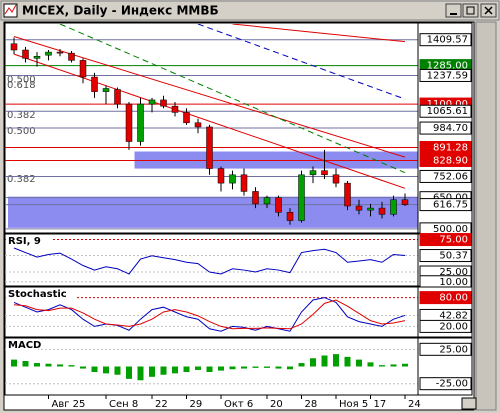  What do you see at coordinates (488, 10) in the screenshot?
I see `close-glyph` at bounding box center [488, 10].